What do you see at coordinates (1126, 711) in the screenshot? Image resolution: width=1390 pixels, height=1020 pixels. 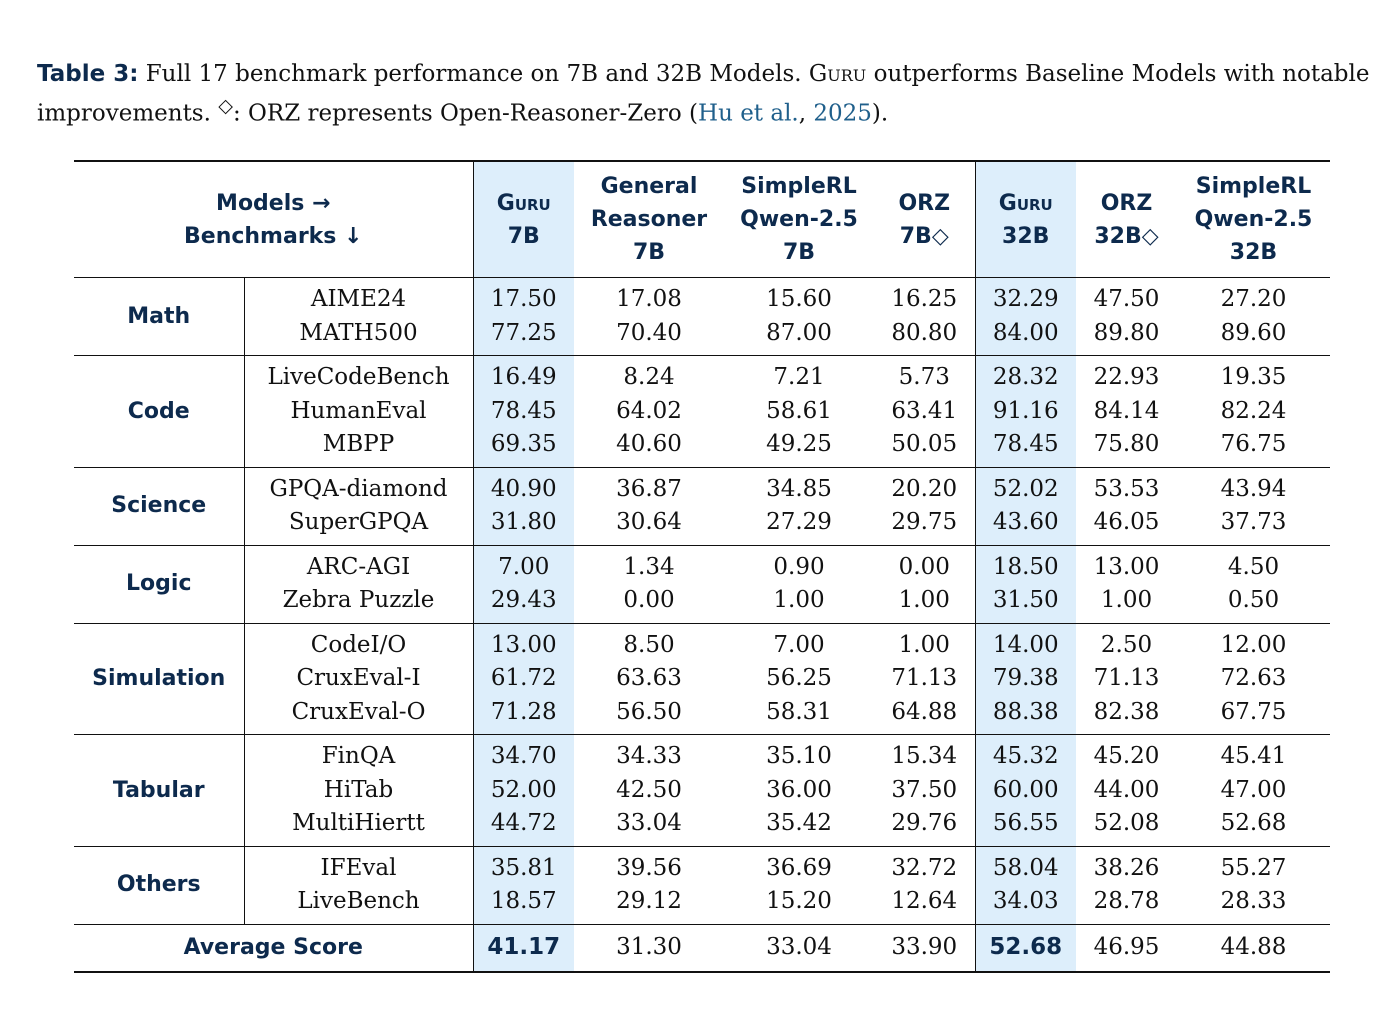 I see `score-value: 82.38` at bounding box center [1126, 711].